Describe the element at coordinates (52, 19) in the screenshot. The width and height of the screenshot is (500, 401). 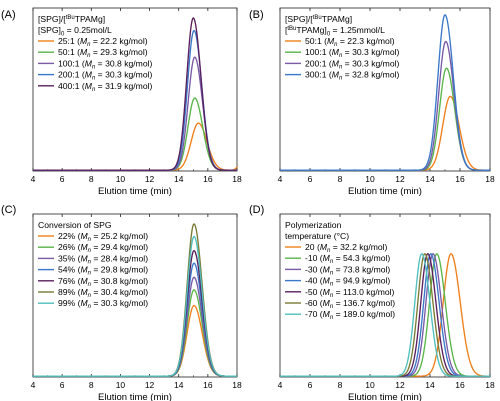
I see `legend-header-run: [SPG]/[` at that location.